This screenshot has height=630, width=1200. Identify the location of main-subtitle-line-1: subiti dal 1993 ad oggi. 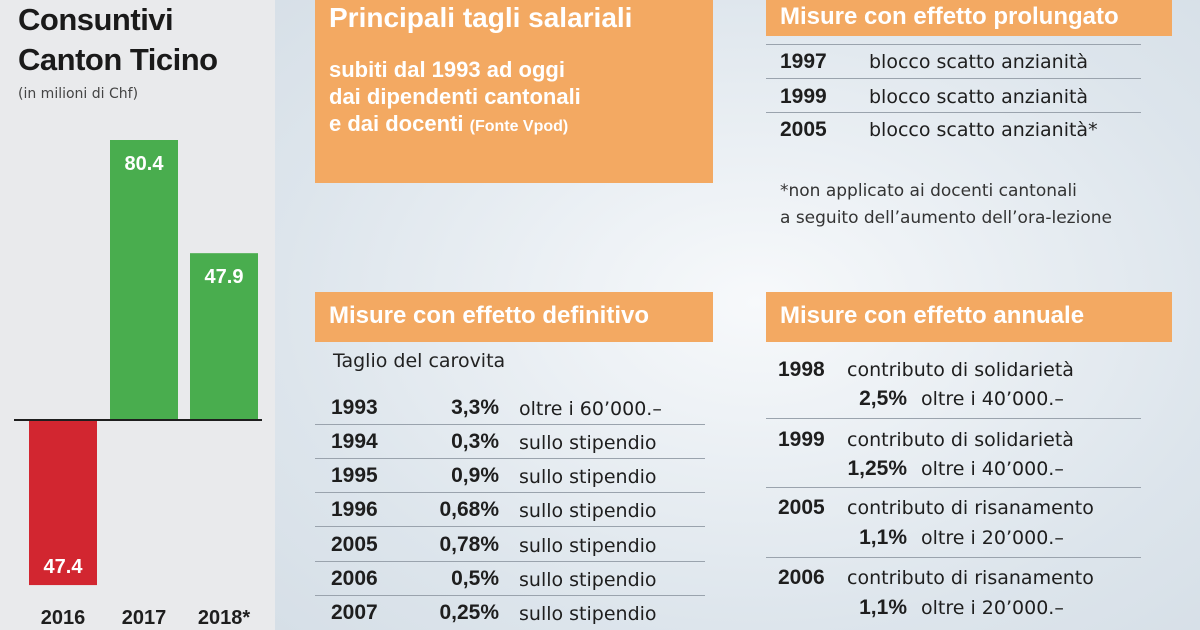
(447, 69).